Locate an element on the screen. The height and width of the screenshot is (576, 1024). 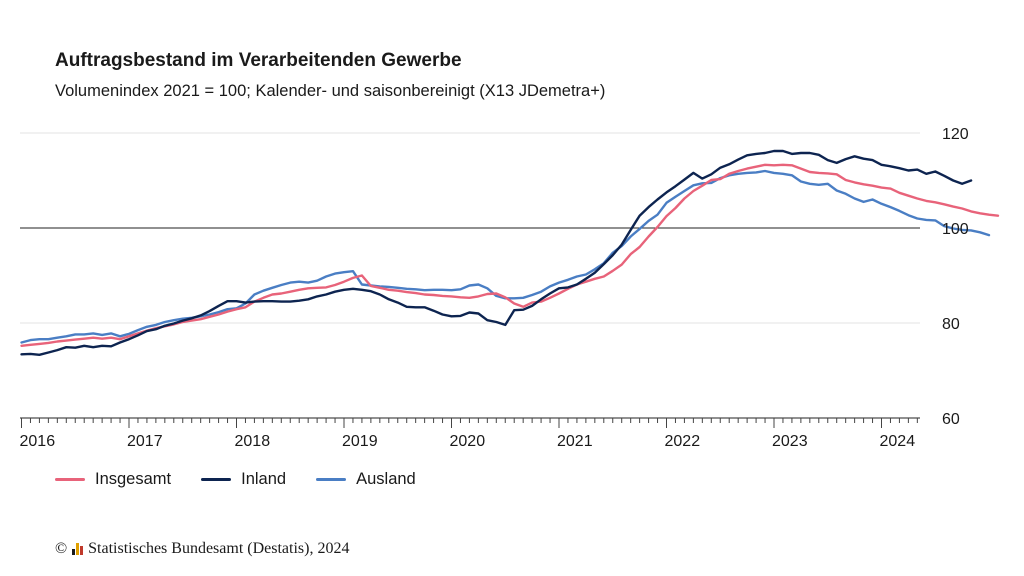
x-tick-label-2022: 2022 is located at coordinates (683, 441).